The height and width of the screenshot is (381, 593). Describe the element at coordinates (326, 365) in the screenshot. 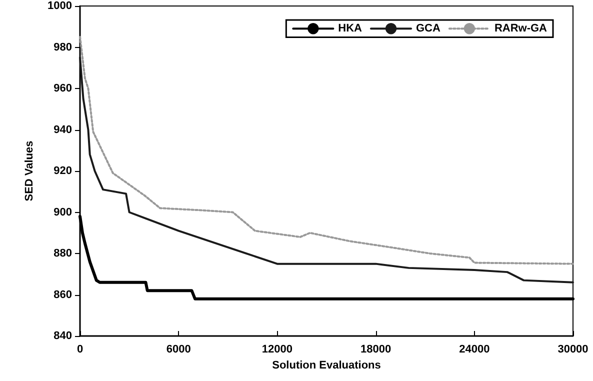

I see `x-axis-title: Solution Evaluations` at that location.